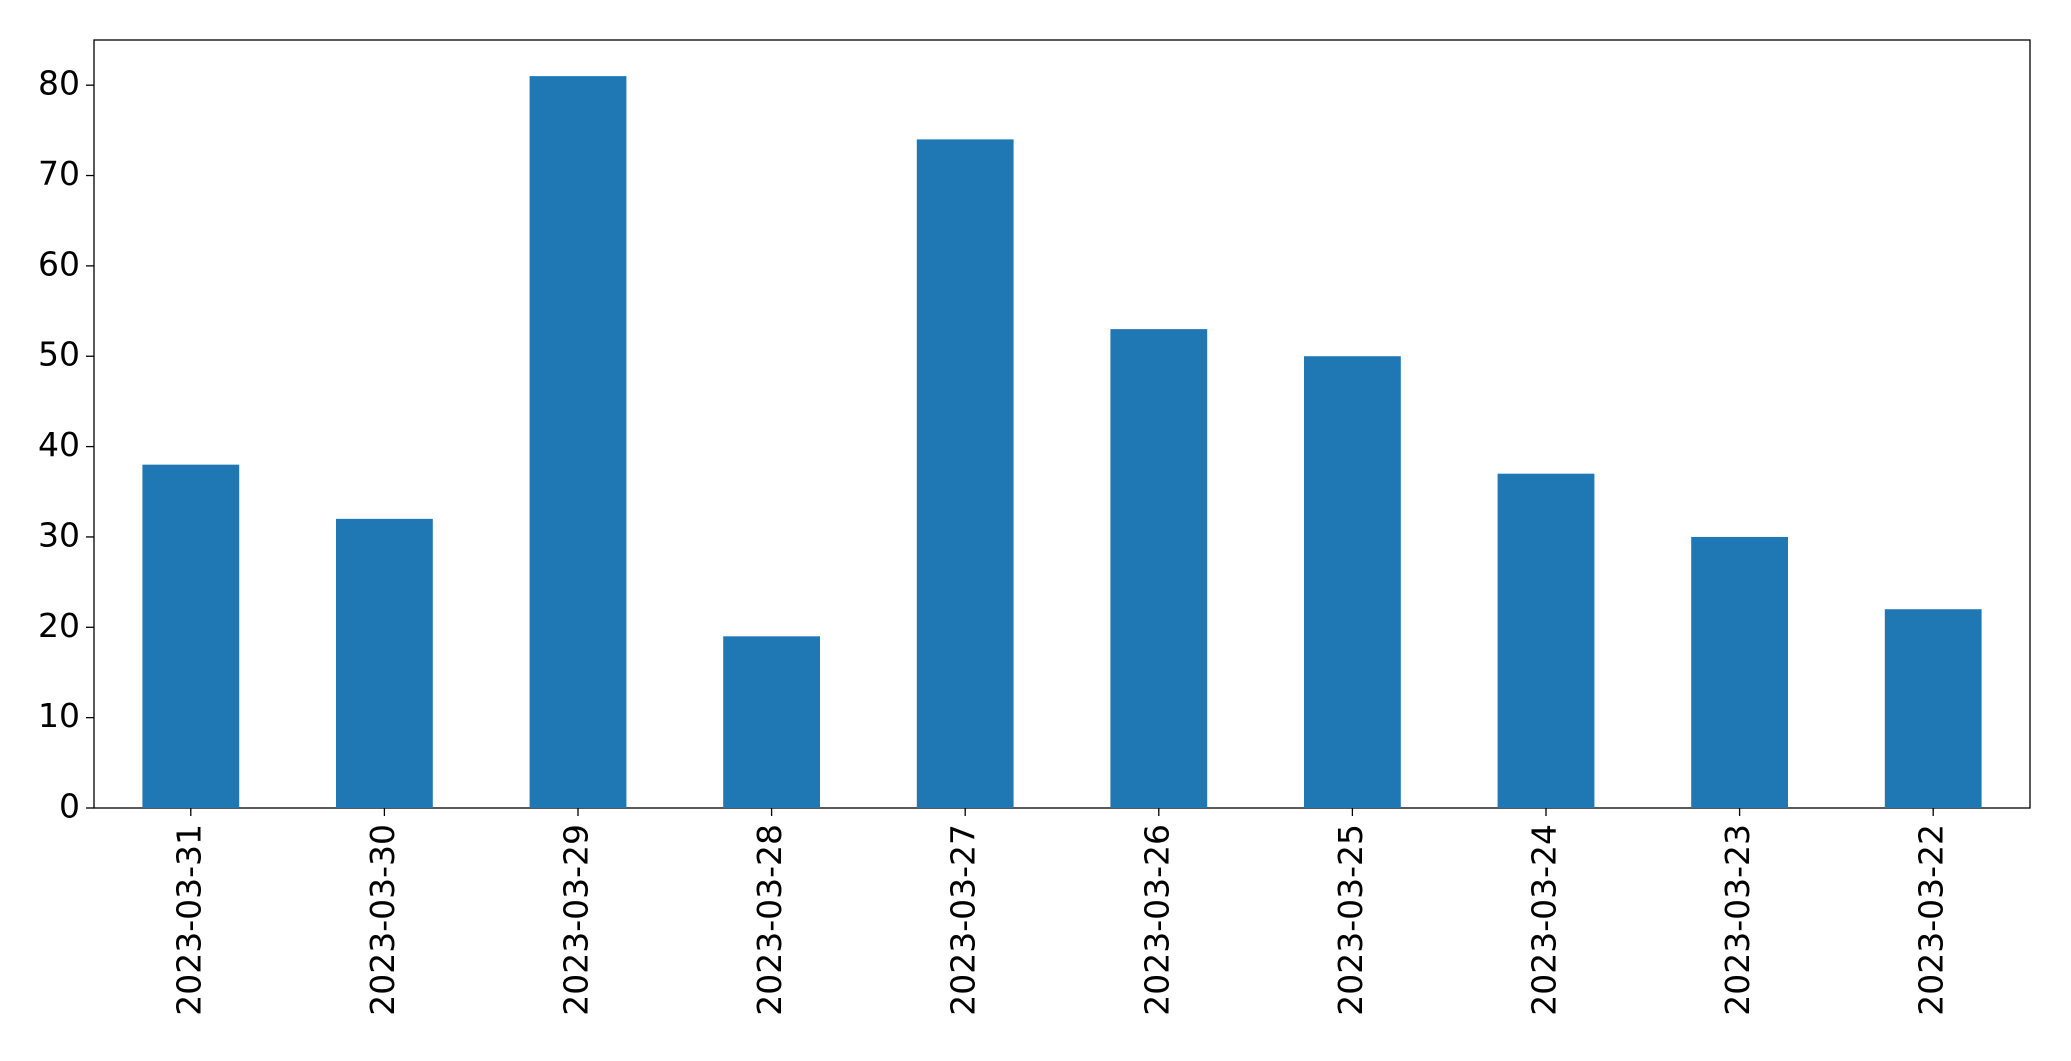 The height and width of the screenshot is (1061, 2071). Describe the element at coordinates (59, 625) in the screenshot. I see `y-tick-label: 20` at that location.